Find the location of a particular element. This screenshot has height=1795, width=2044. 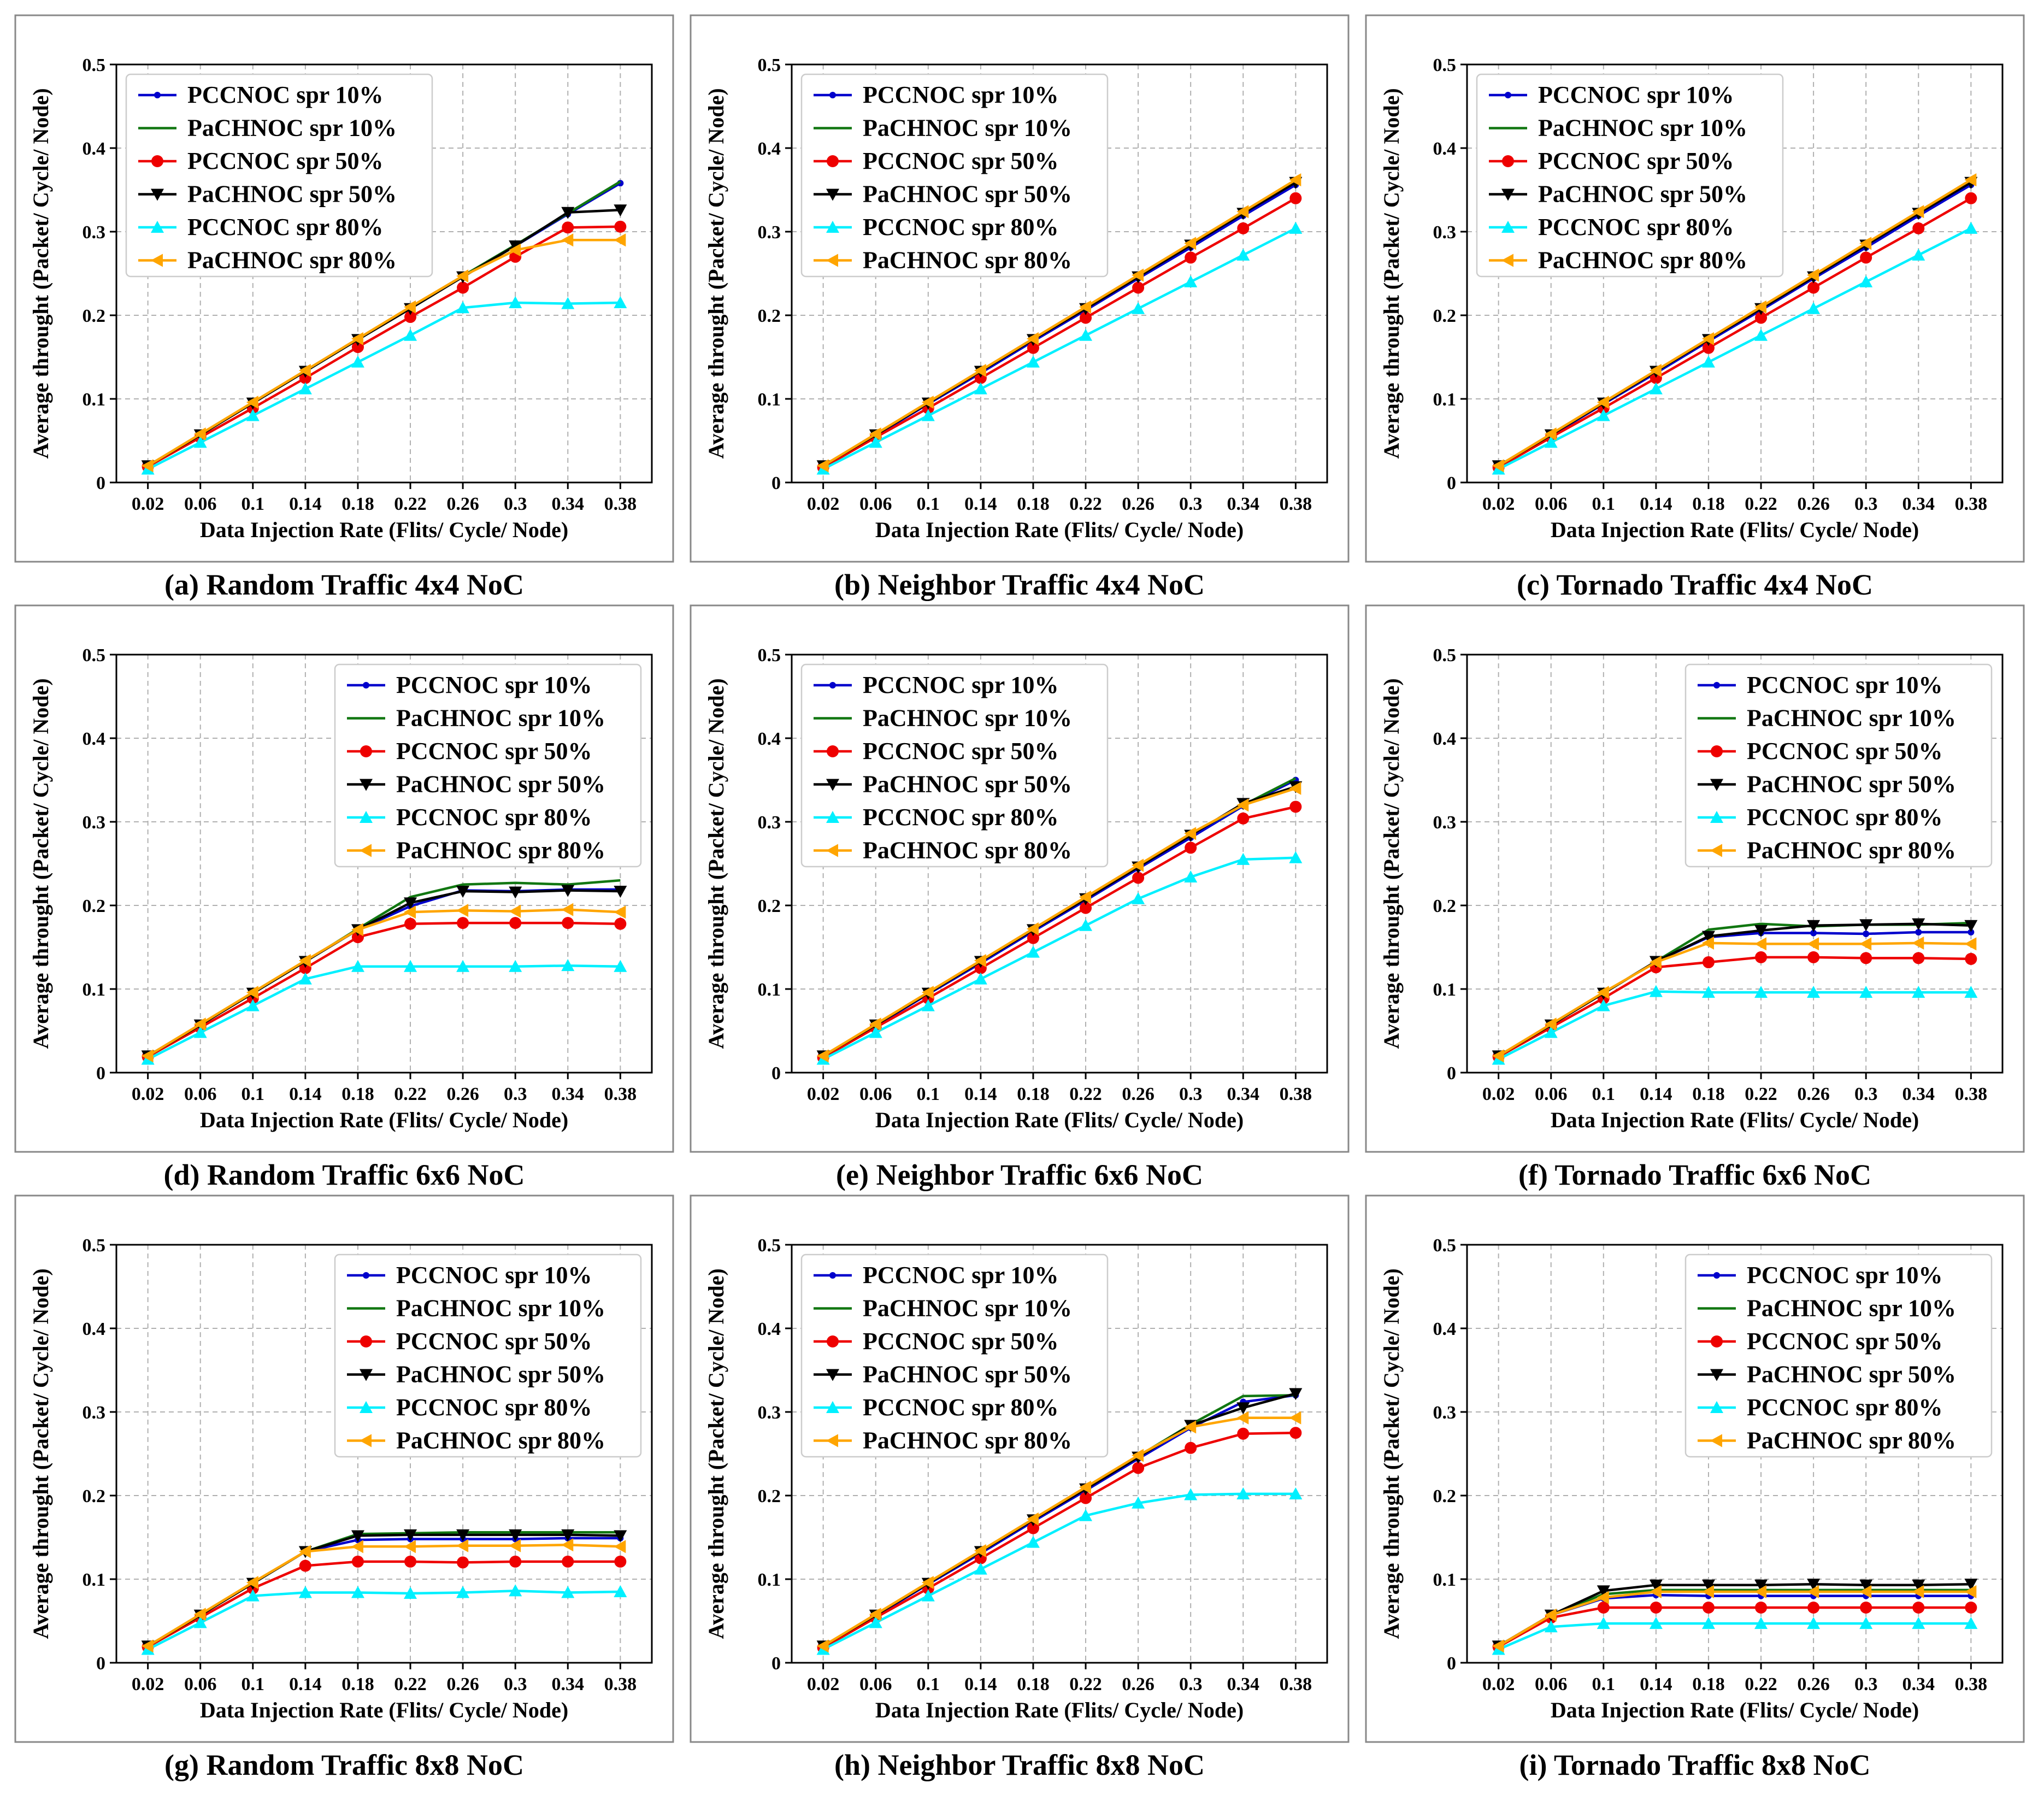

legend-pccnoc-spr-10-label: PCCNOC spr 10% is located at coordinates (961, 1275).